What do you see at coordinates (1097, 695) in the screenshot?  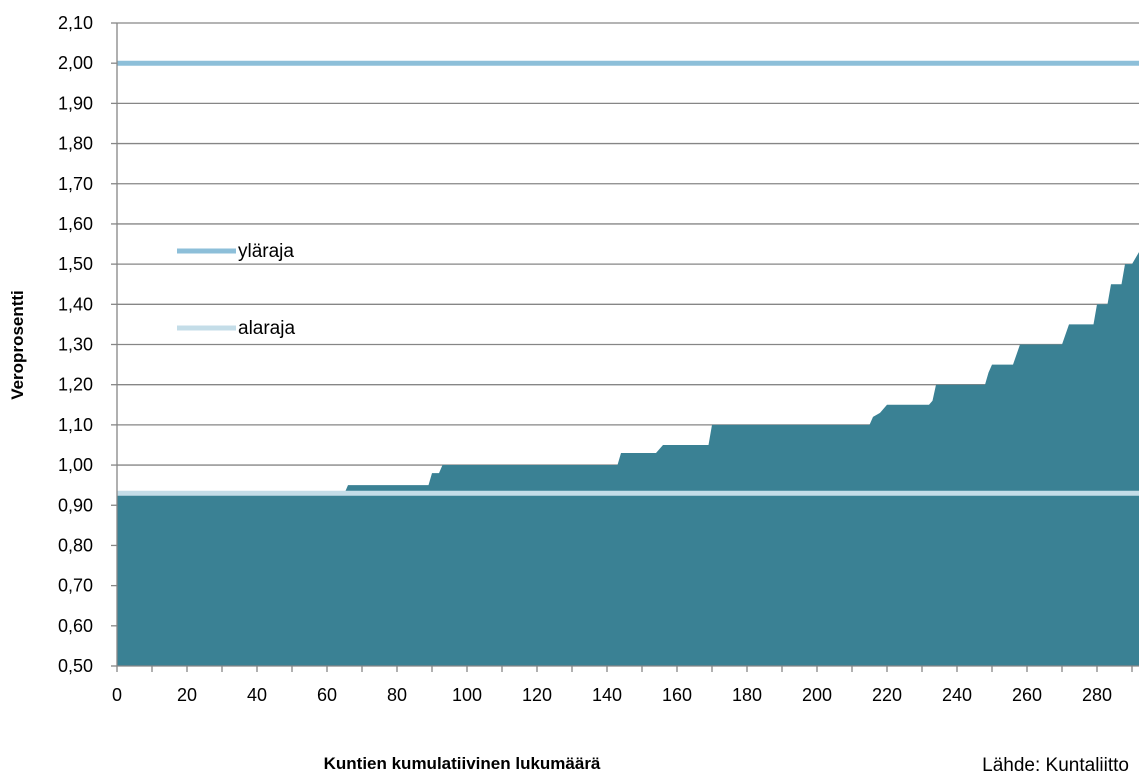 I see `x-tick-label: 280` at bounding box center [1097, 695].